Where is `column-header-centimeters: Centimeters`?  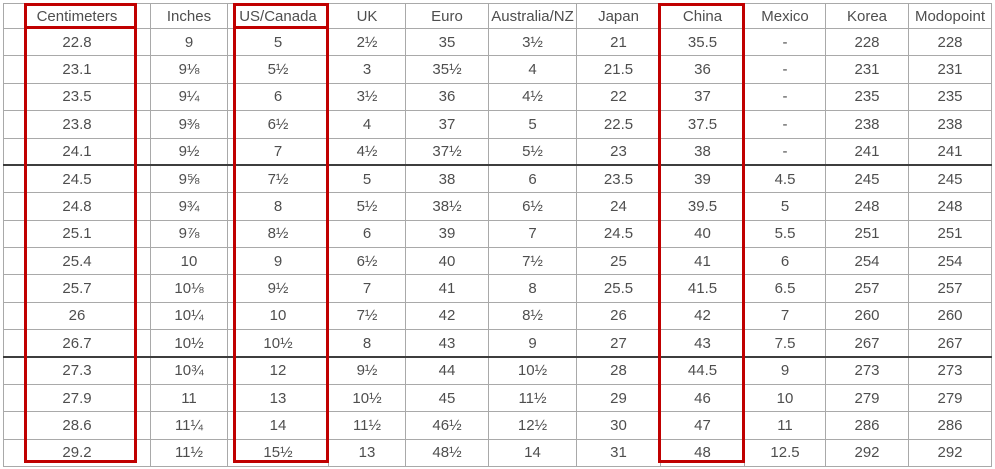 column-header-centimeters: Centimeters is located at coordinates (77, 16).